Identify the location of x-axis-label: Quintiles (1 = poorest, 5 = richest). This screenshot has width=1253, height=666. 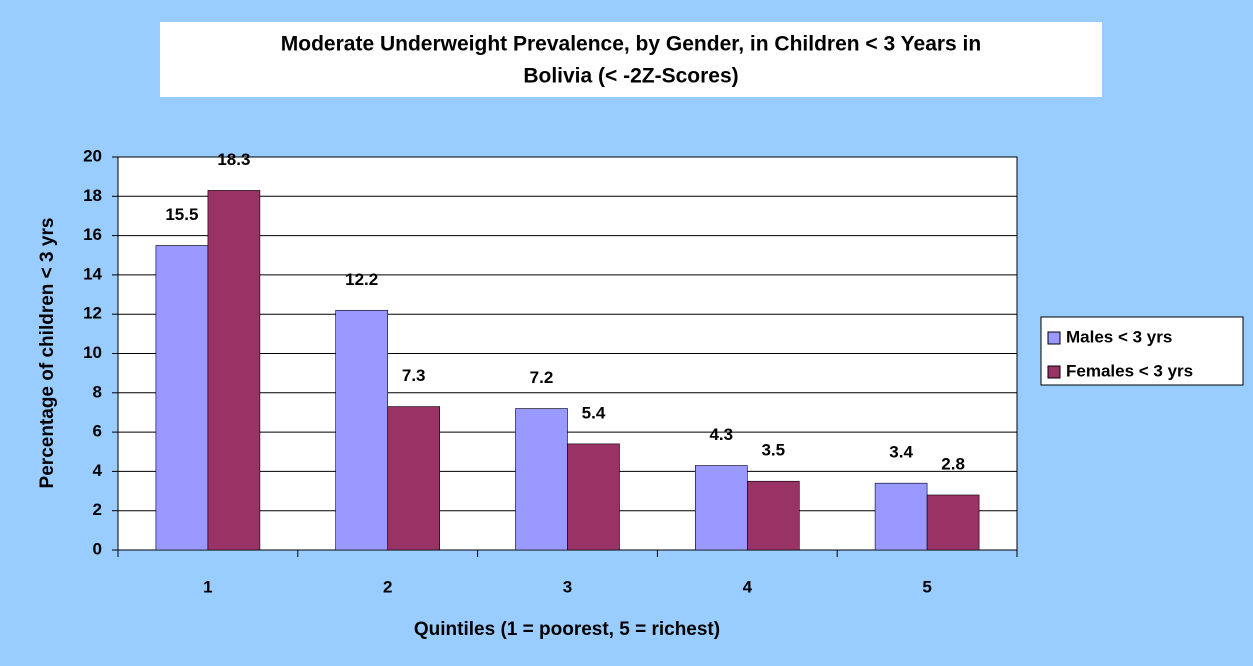
(567, 629).